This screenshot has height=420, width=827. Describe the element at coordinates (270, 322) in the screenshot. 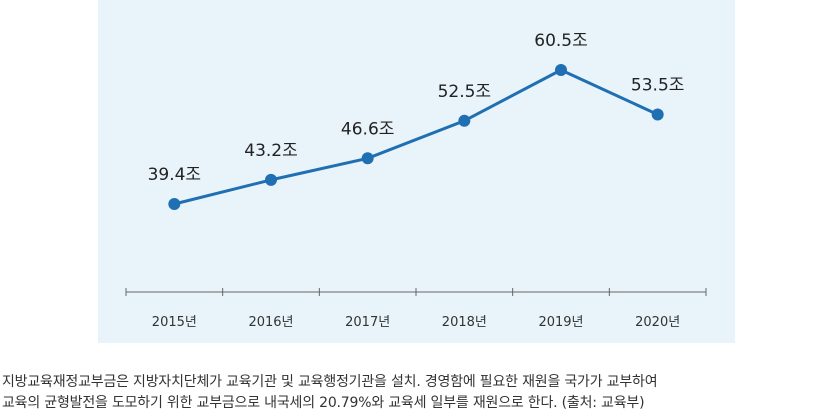

I see `x-tick-label: 2016년` at that location.